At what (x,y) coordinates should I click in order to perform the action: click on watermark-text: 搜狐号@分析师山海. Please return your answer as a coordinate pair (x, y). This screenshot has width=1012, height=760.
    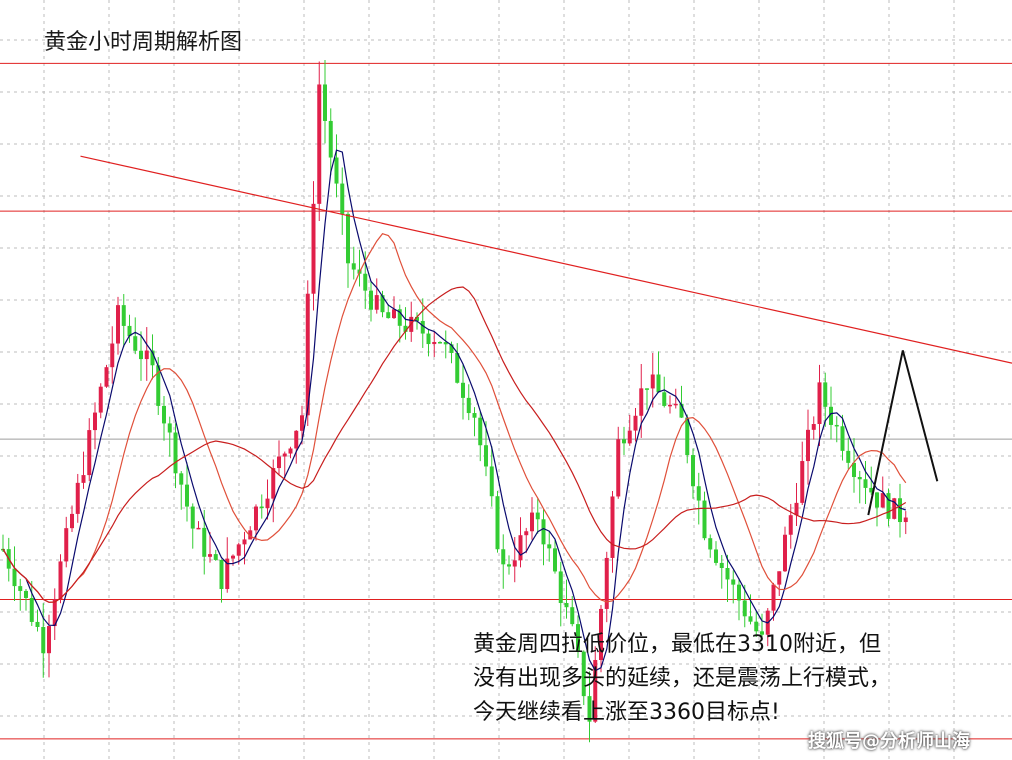
    Looking at the image, I should click on (889, 741).